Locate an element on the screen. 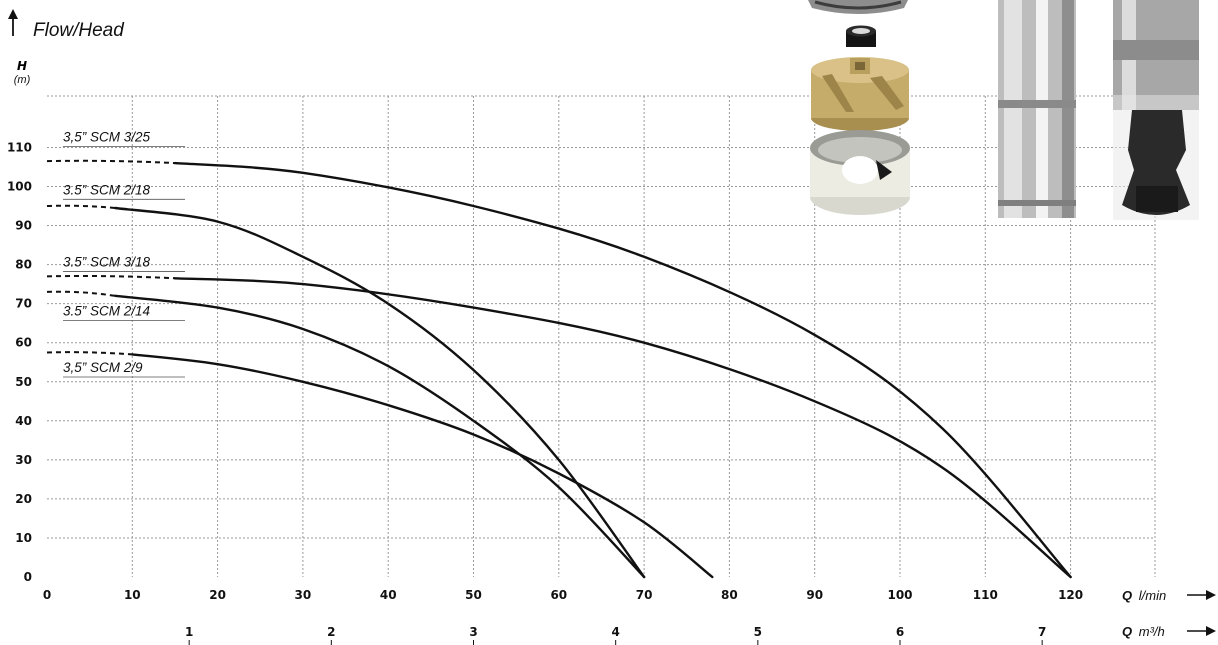  x-tick-label: 50 is located at coordinates (473, 595).